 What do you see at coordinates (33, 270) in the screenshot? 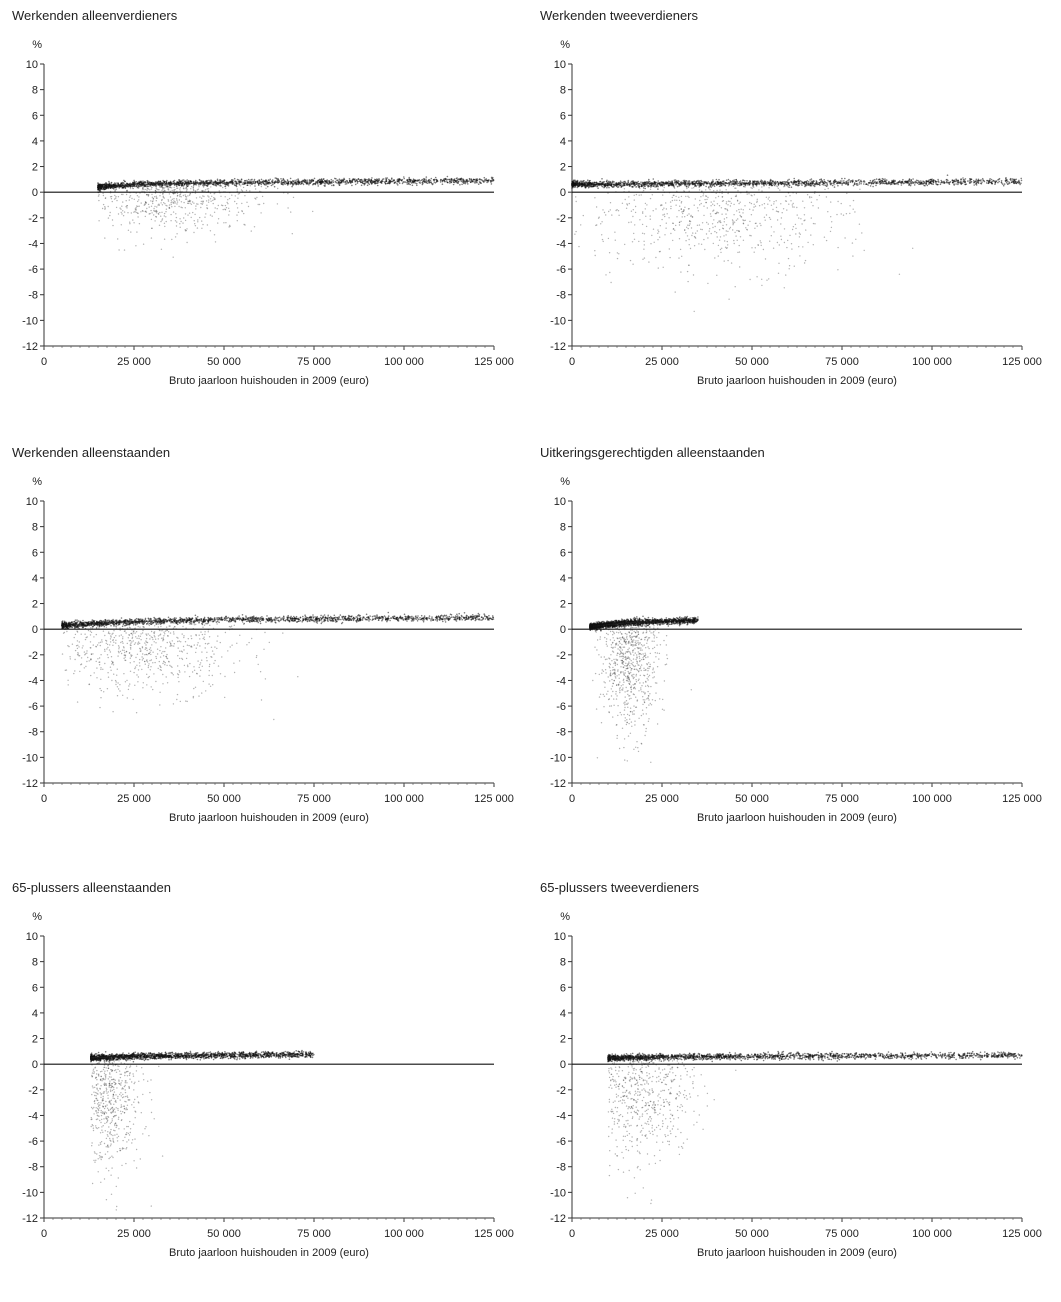
I see `y-tick-label: -6` at bounding box center [33, 270].